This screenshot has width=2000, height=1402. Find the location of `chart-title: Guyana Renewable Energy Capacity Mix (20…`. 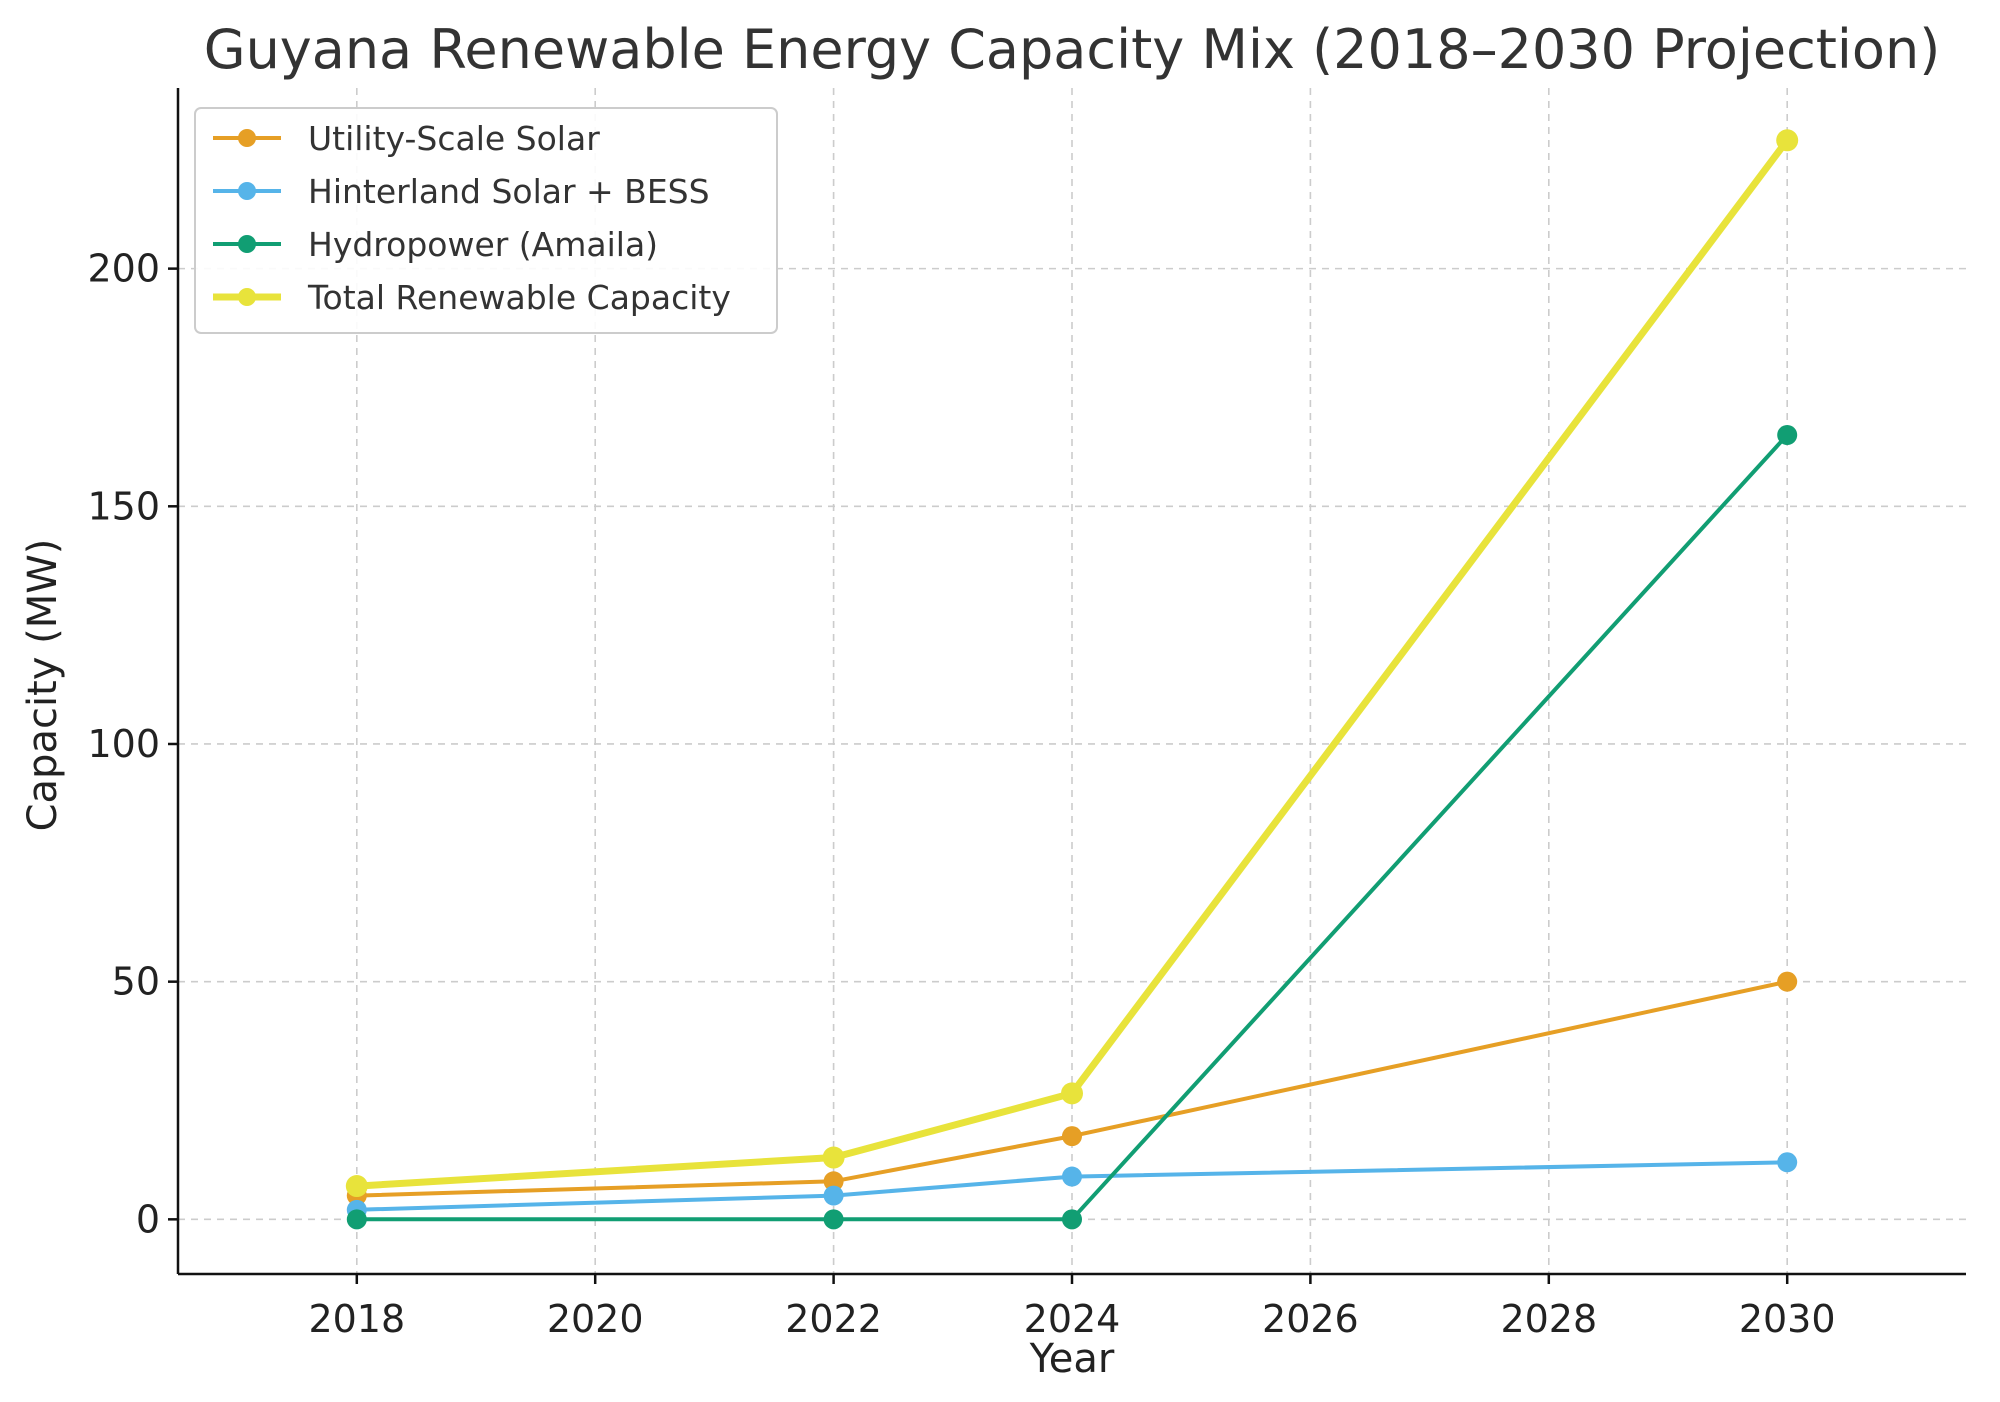

chart-title: Guyana Renewable Energy Capacity Mix (20… is located at coordinates (1072, 49).